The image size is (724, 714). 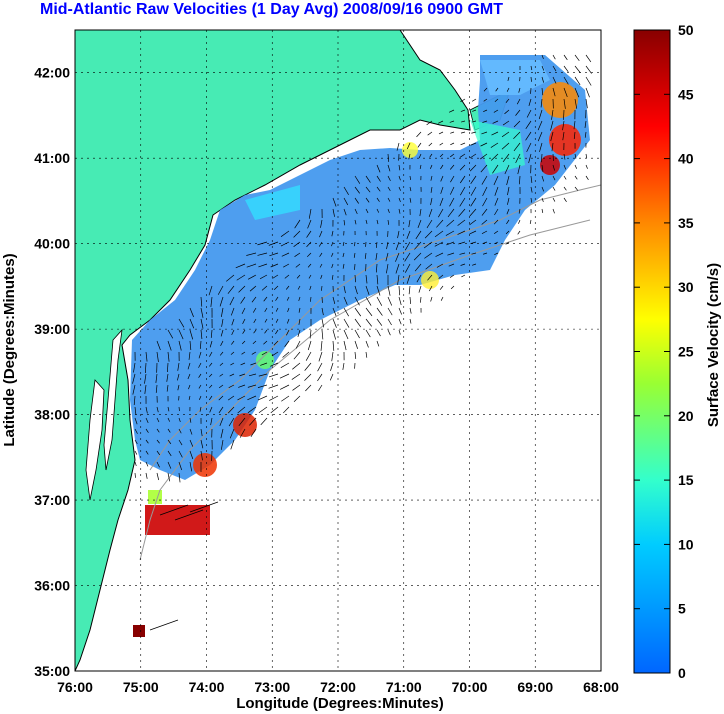 What do you see at coordinates (52, 671) in the screenshot?
I see `y-tick-label: 35:00` at bounding box center [52, 671].